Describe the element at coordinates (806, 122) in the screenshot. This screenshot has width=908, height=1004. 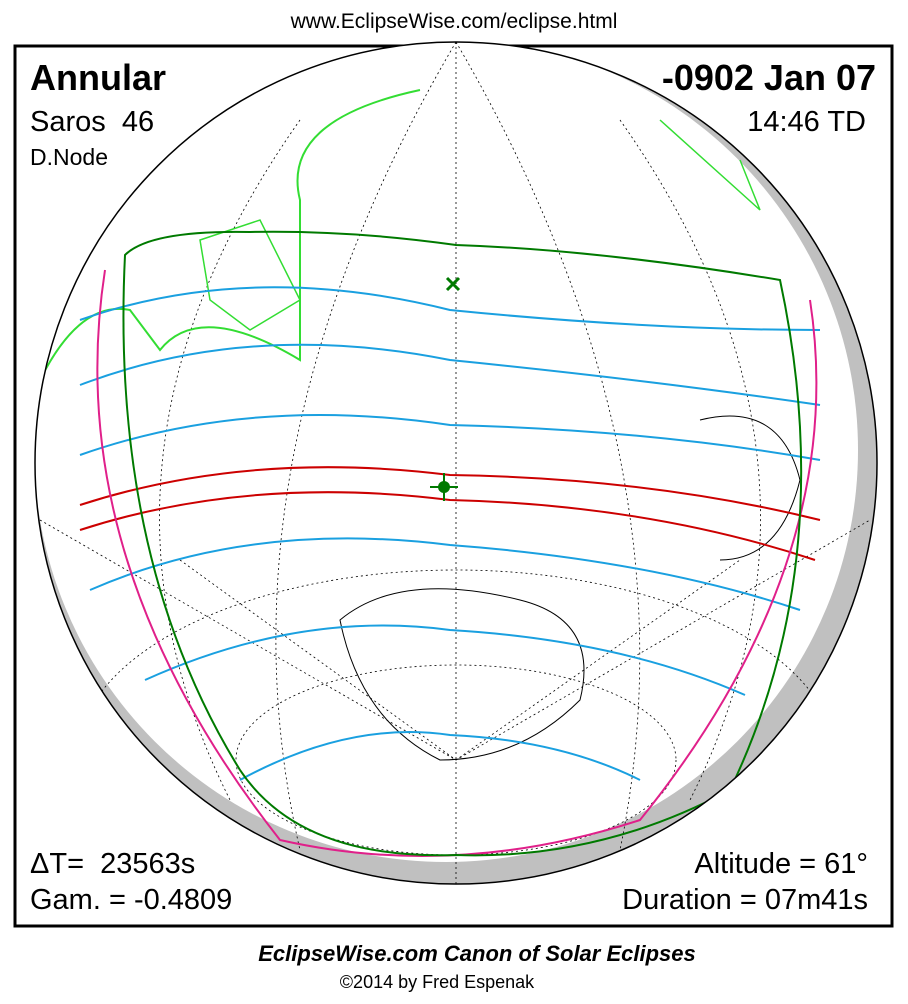
I see `time: 14:46 TD` at that location.